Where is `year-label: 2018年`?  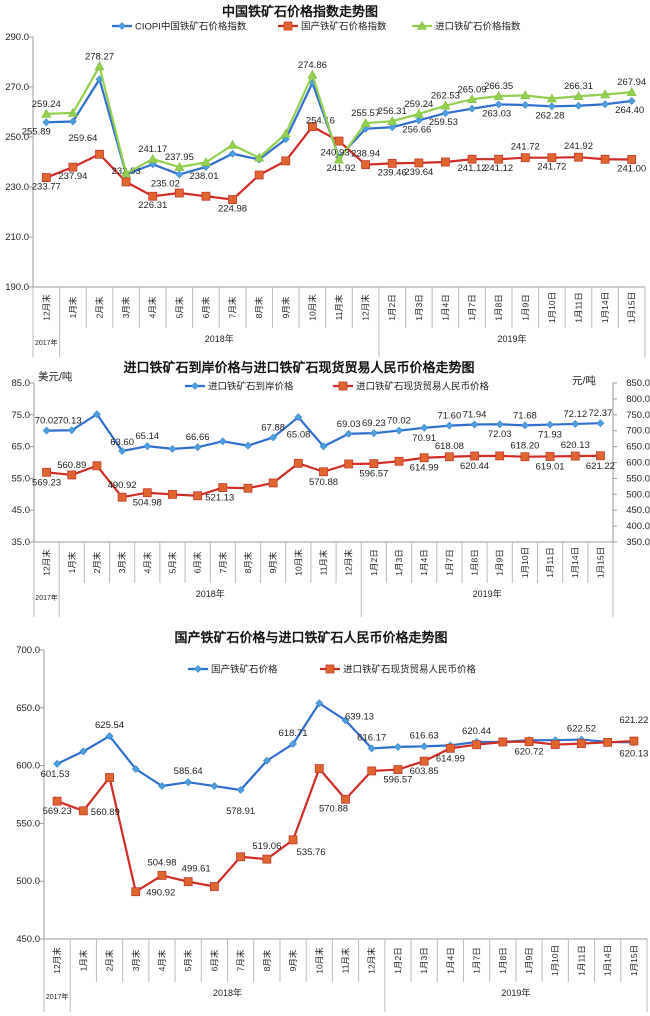
year-label: 2018年 is located at coordinates (219, 338).